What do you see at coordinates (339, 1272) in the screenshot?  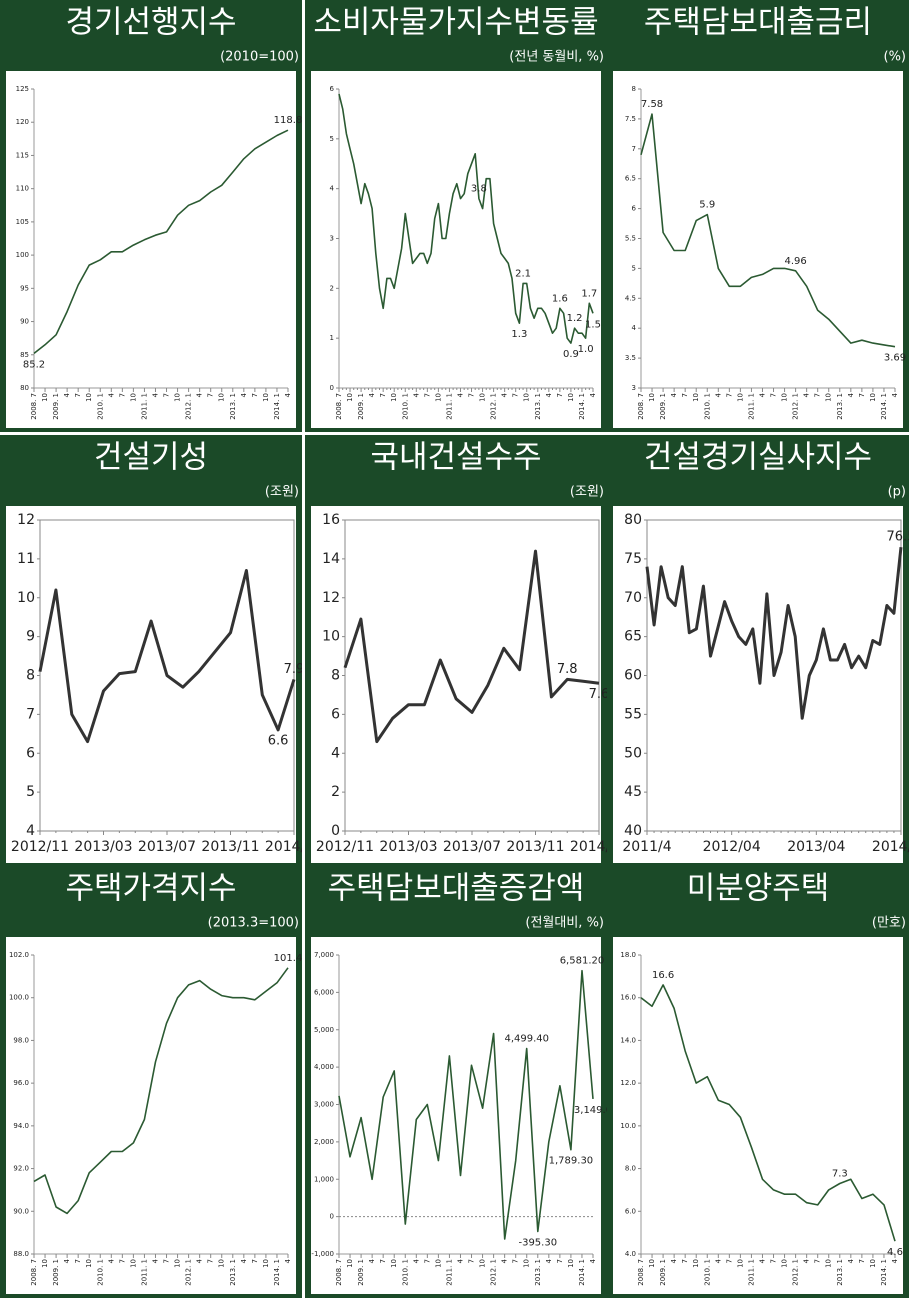 I see `x-tick-label: 2008. 7` at bounding box center [339, 1272].